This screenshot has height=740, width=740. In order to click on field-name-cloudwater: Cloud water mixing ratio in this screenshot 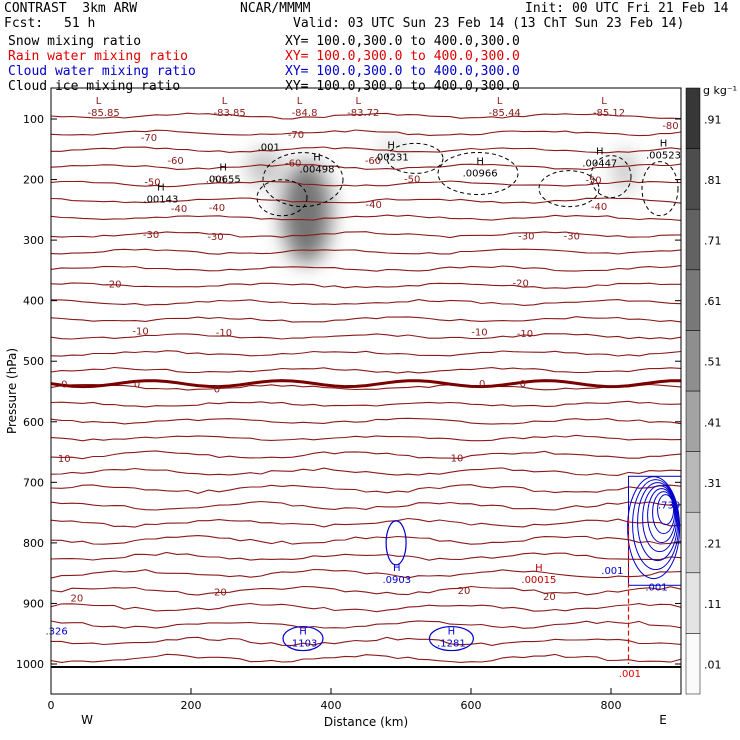, I will do `click(102, 71)`.